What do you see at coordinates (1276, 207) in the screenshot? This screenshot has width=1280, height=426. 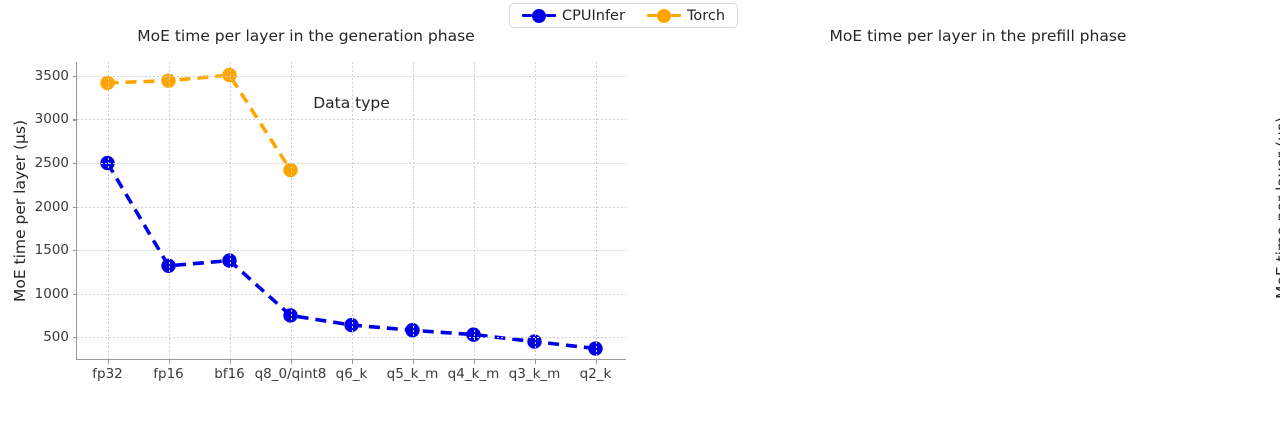 I see `y-axis-title-prefill: MoE time per layer (µs)` at bounding box center [1276, 207].